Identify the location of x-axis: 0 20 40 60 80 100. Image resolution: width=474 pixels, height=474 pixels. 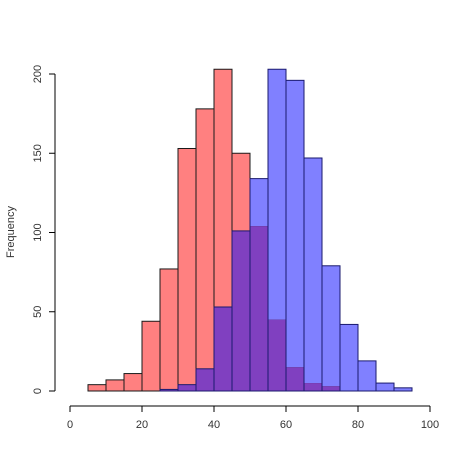
(253, 418).